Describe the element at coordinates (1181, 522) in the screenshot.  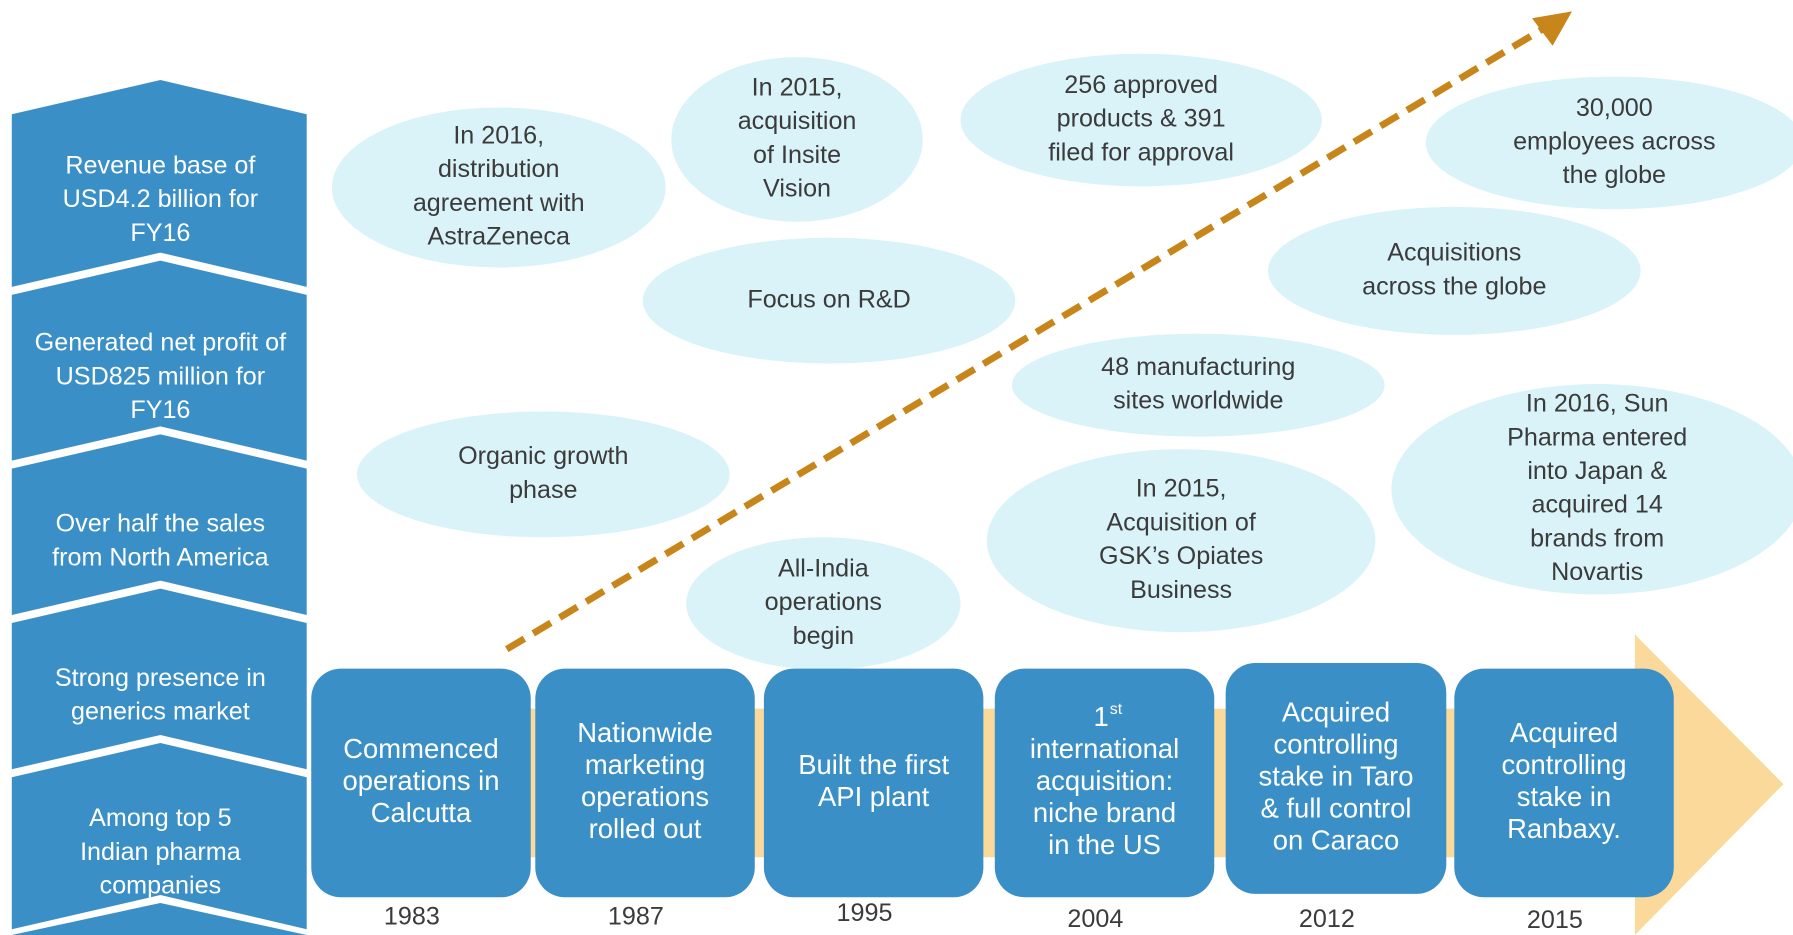
I see `text-line: Acquisition of` at that location.